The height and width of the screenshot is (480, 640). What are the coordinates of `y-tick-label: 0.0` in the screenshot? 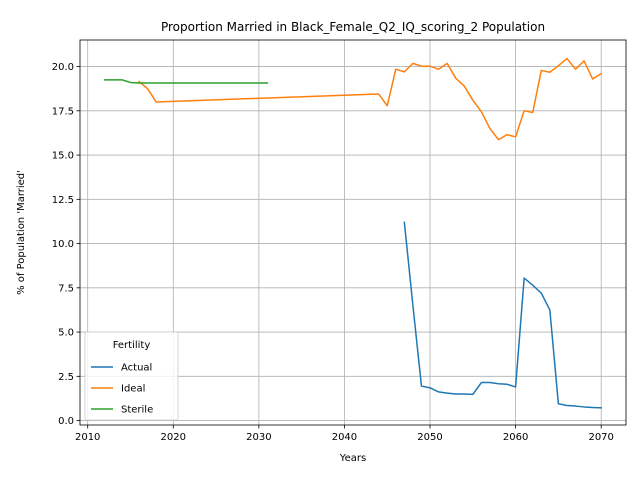 It's located at (66, 421).